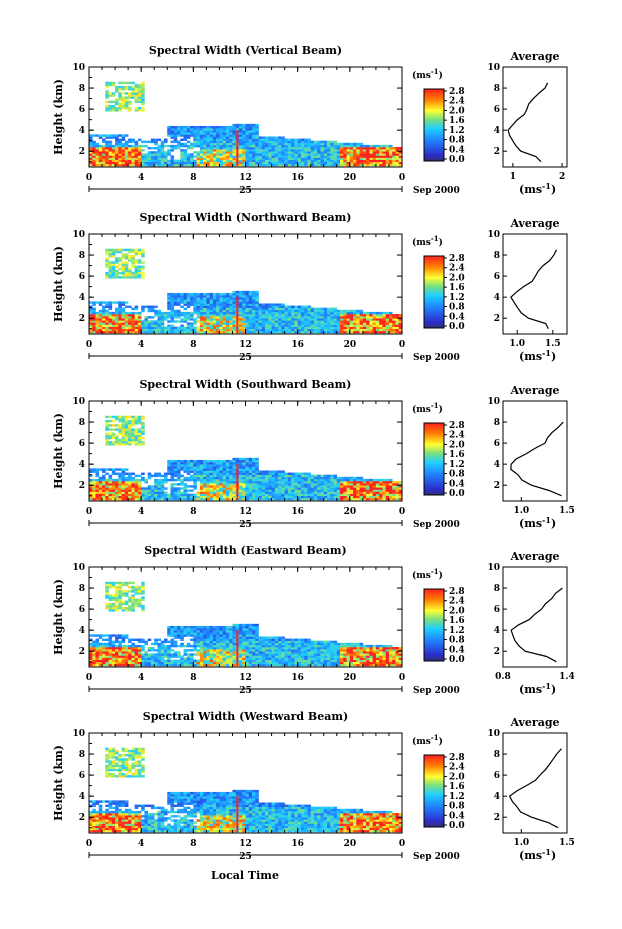 The height and width of the screenshot is (929, 622). Describe the element at coordinates (82, 319) in the screenshot. I see `y-tick-label: 2` at that location.